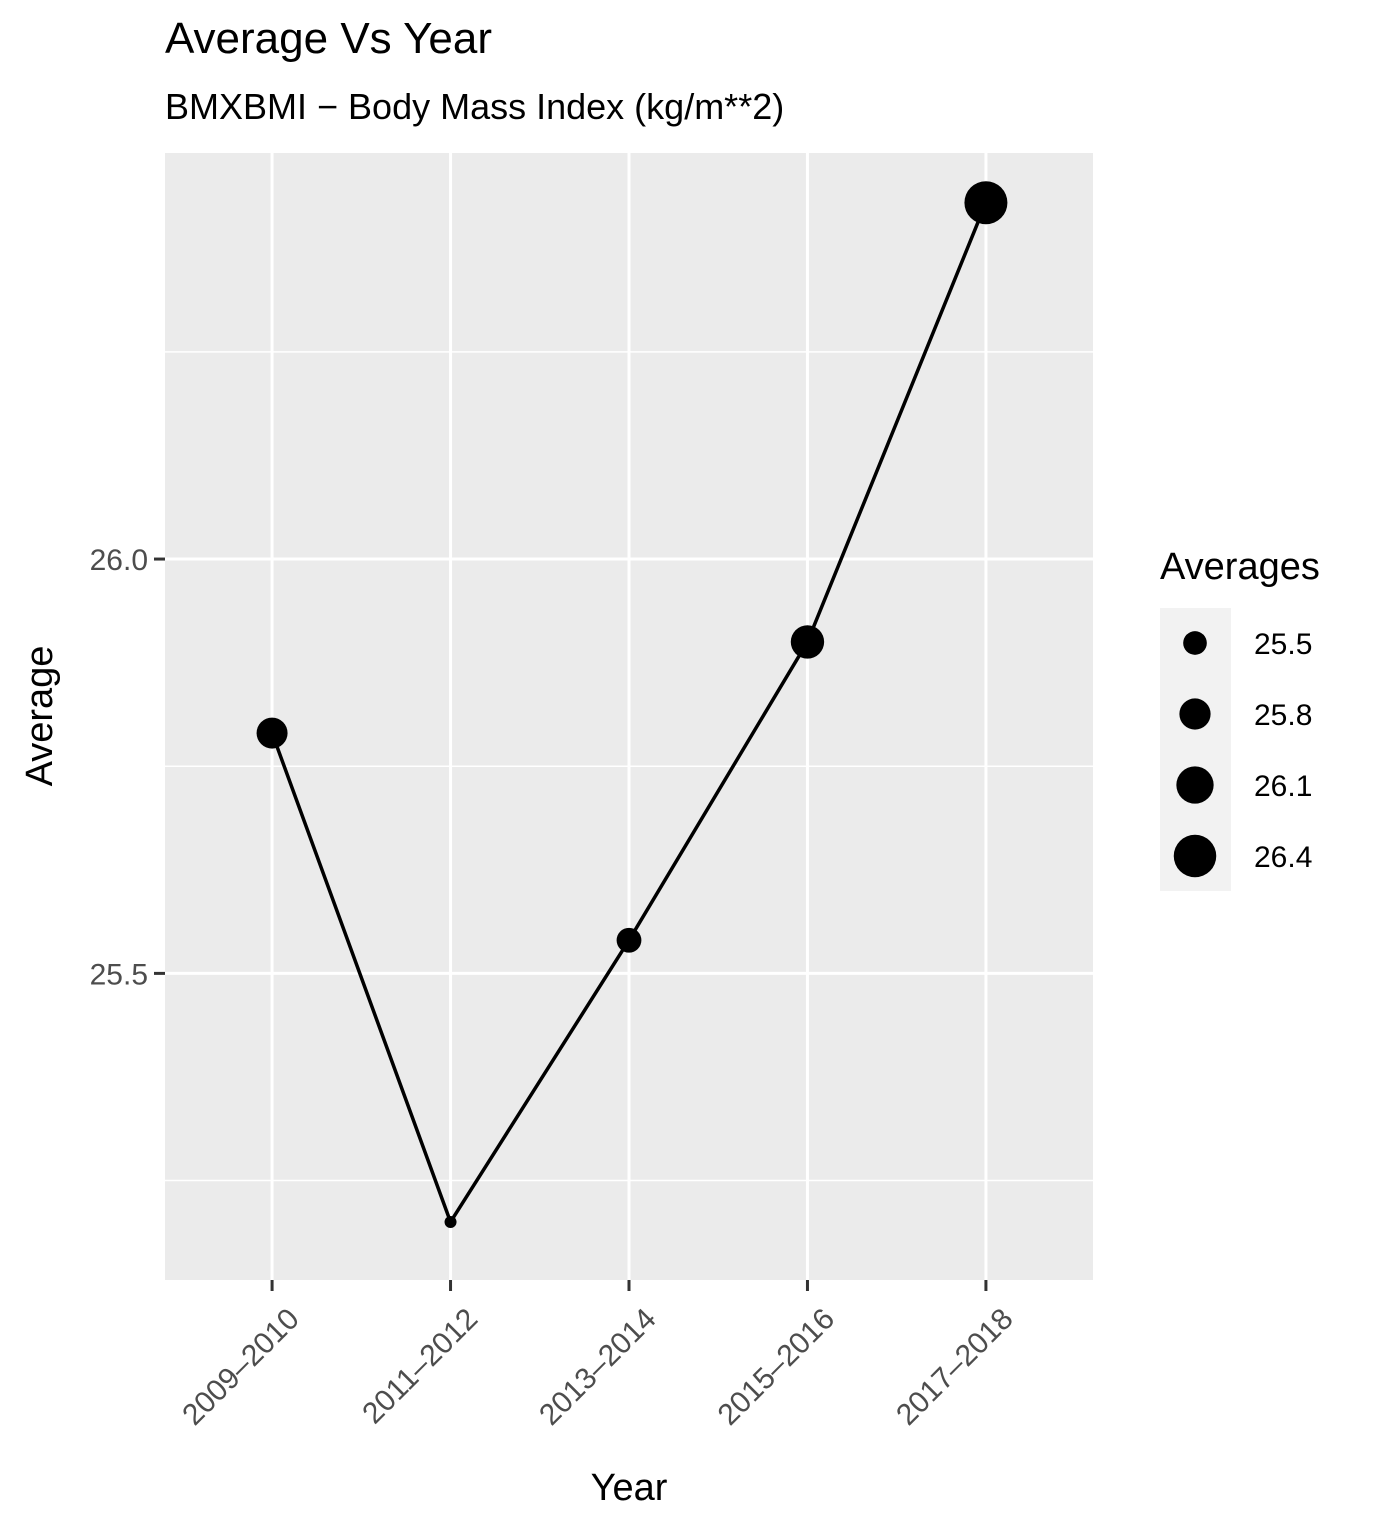  What do you see at coordinates (598, 1367) in the screenshot?
I see `x-tick-label: 2013–2014` at bounding box center [598, 1367].